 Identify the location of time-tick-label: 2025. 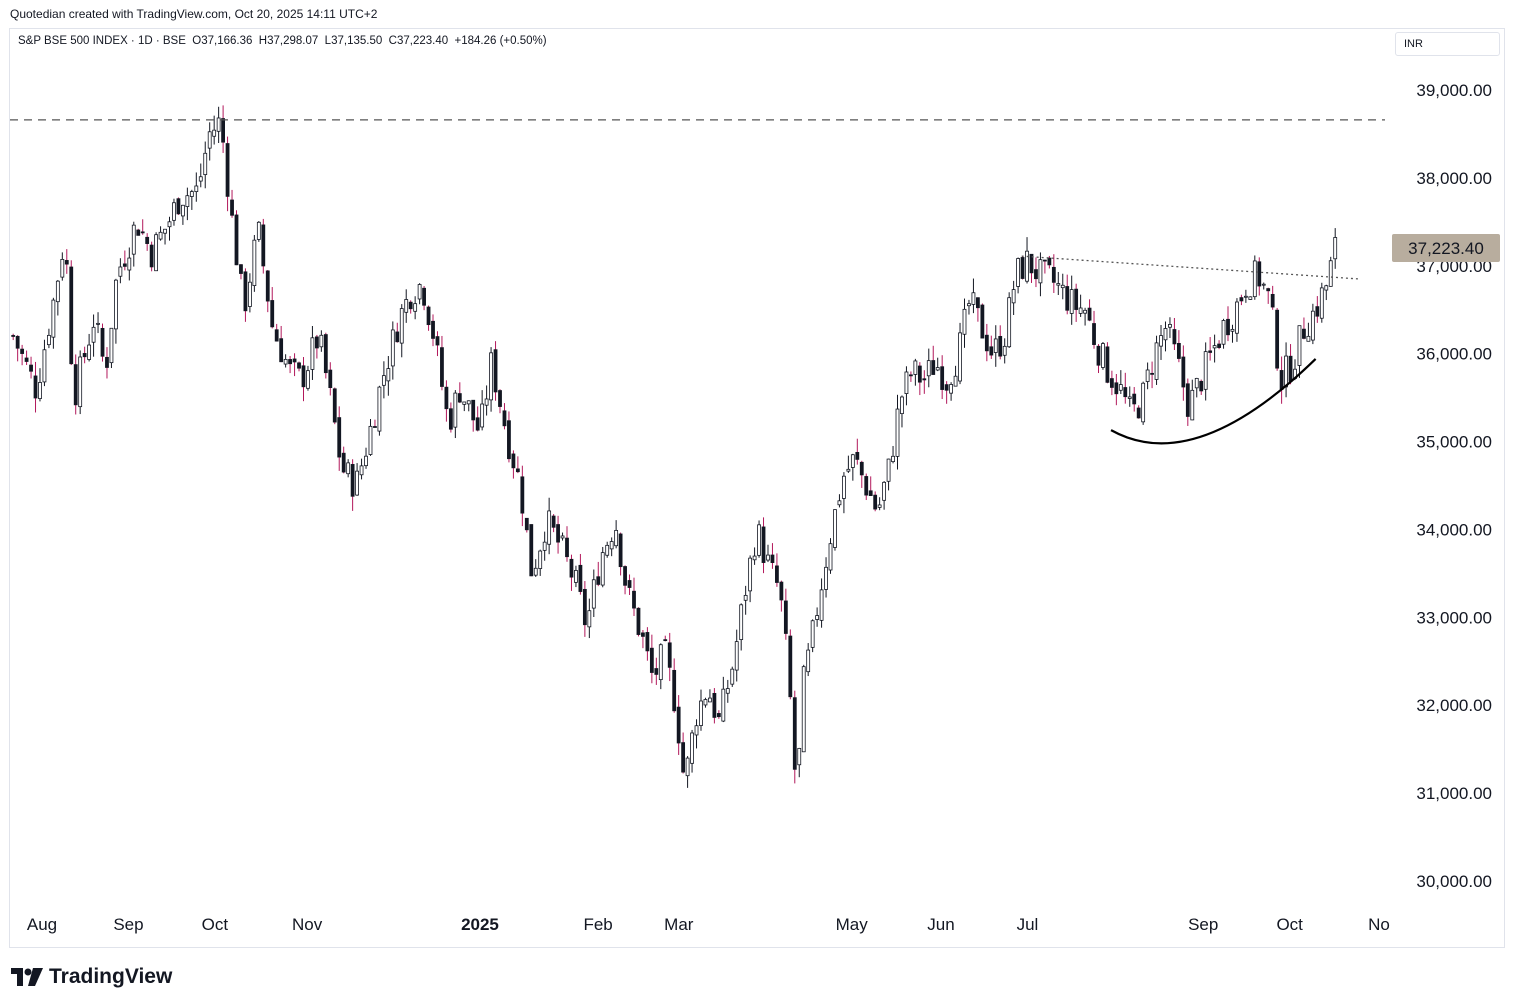
(480, 924).